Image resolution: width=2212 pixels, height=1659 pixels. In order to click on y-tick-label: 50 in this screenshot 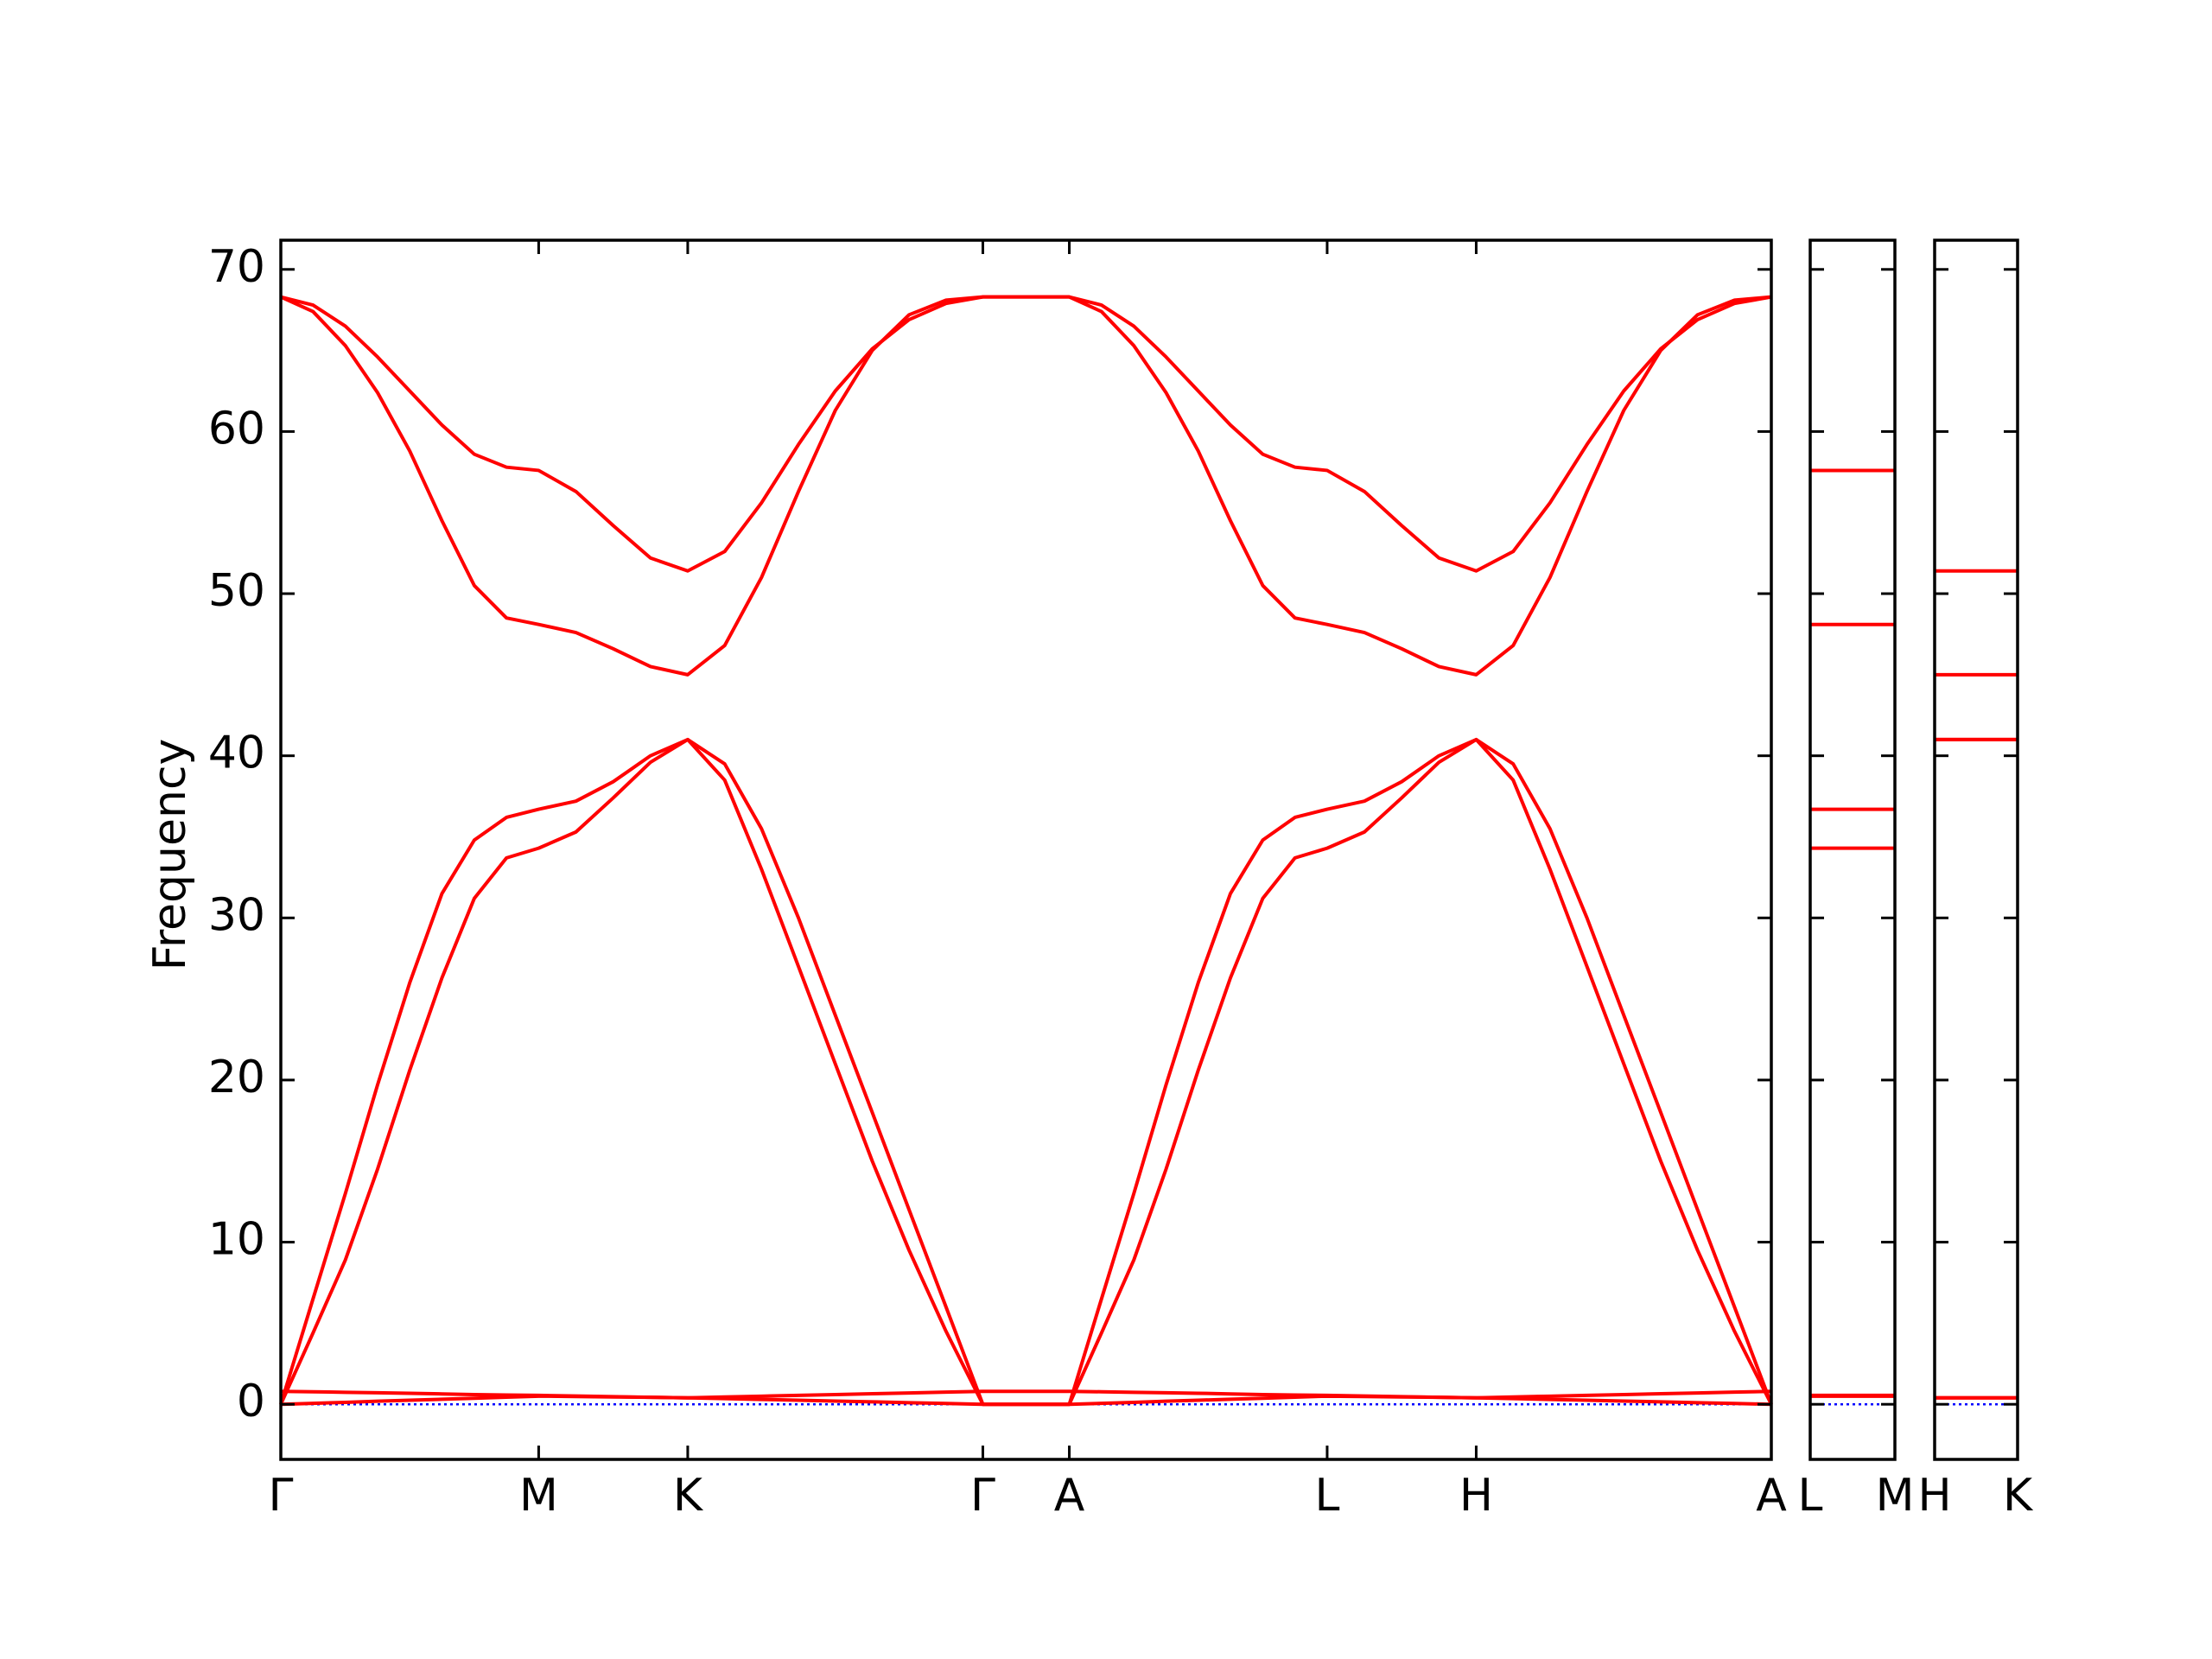, I will do `click(236, 591)`.